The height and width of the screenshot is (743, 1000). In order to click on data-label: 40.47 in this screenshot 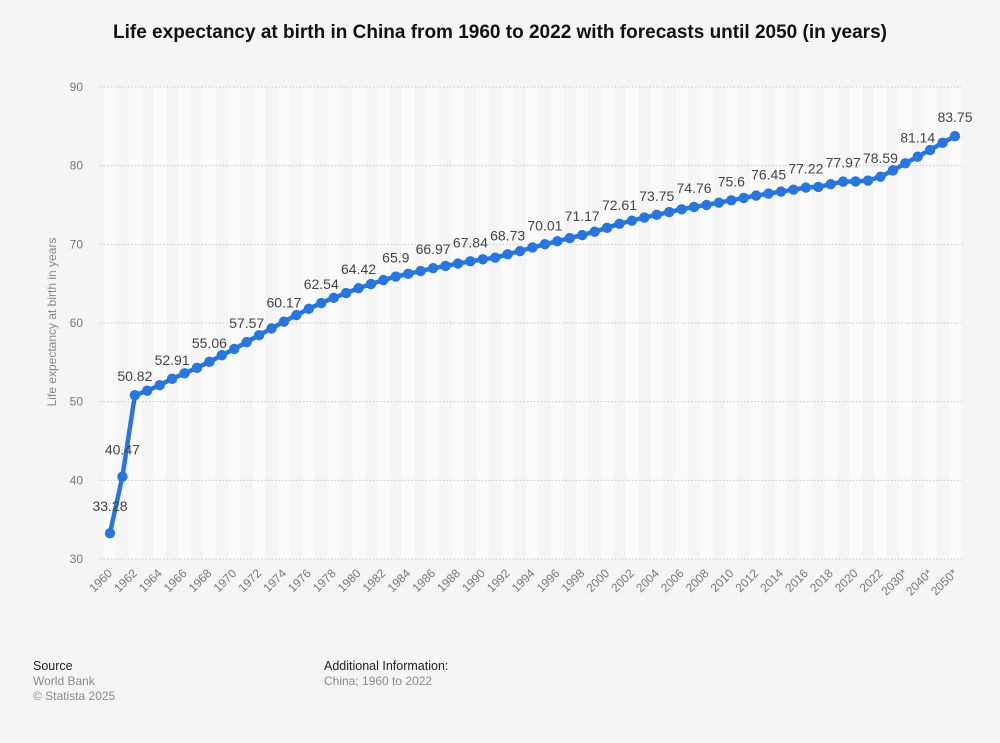, I will do `click(122, 450)`.